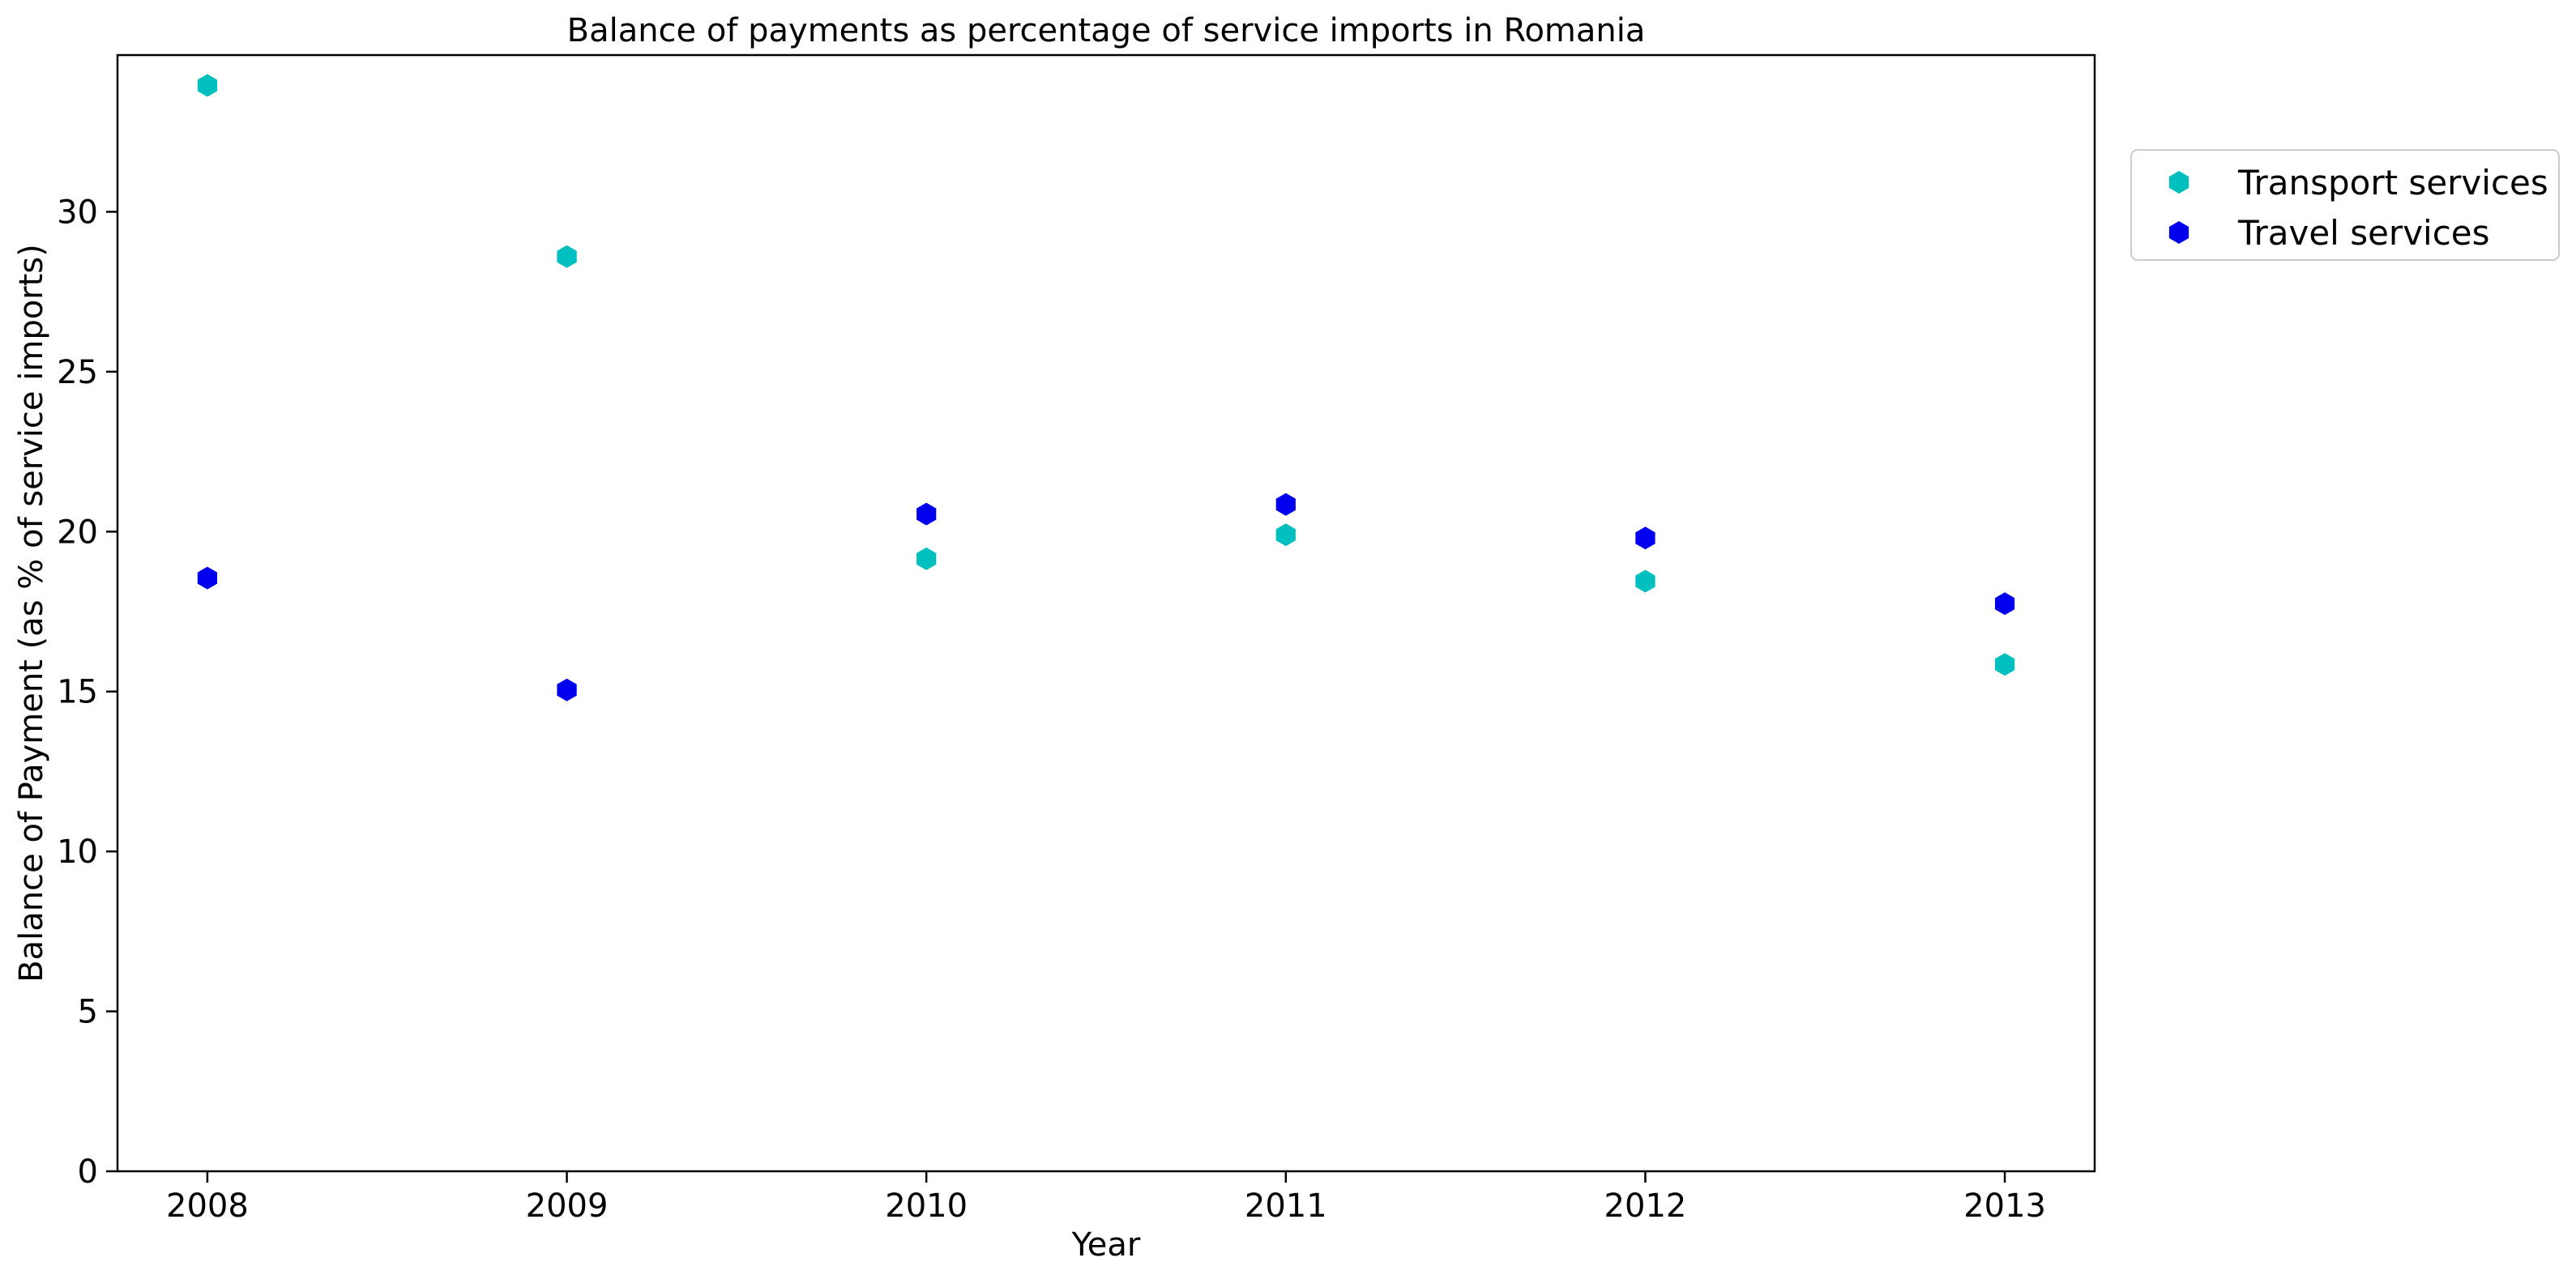 The height and width of the screenshot is (1279, 2576). I want to click on x-tick-label: 2012, so click(1645, 1206).